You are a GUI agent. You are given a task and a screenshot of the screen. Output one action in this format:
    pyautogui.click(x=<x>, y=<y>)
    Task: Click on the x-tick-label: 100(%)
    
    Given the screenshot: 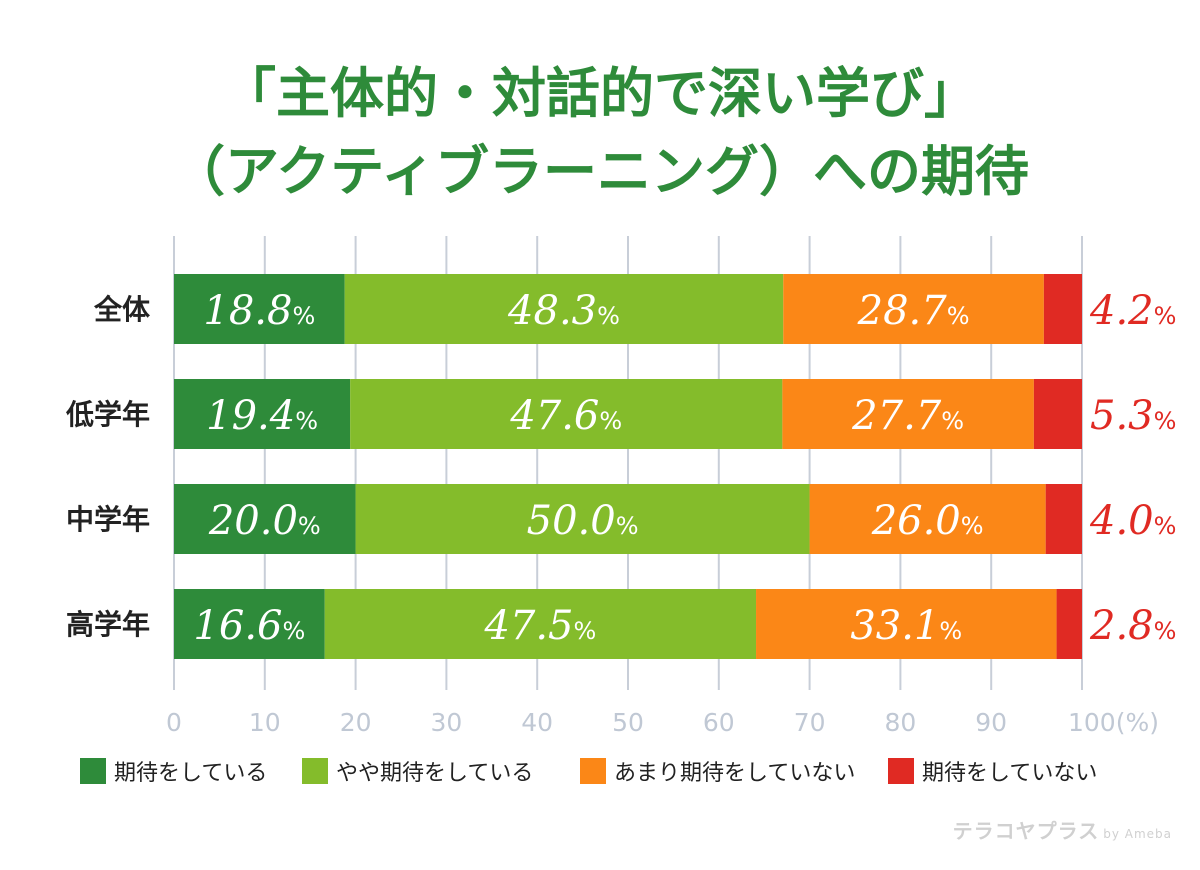 What is the action you would take?
    pyautogui.click(x=1113, y=722)
    